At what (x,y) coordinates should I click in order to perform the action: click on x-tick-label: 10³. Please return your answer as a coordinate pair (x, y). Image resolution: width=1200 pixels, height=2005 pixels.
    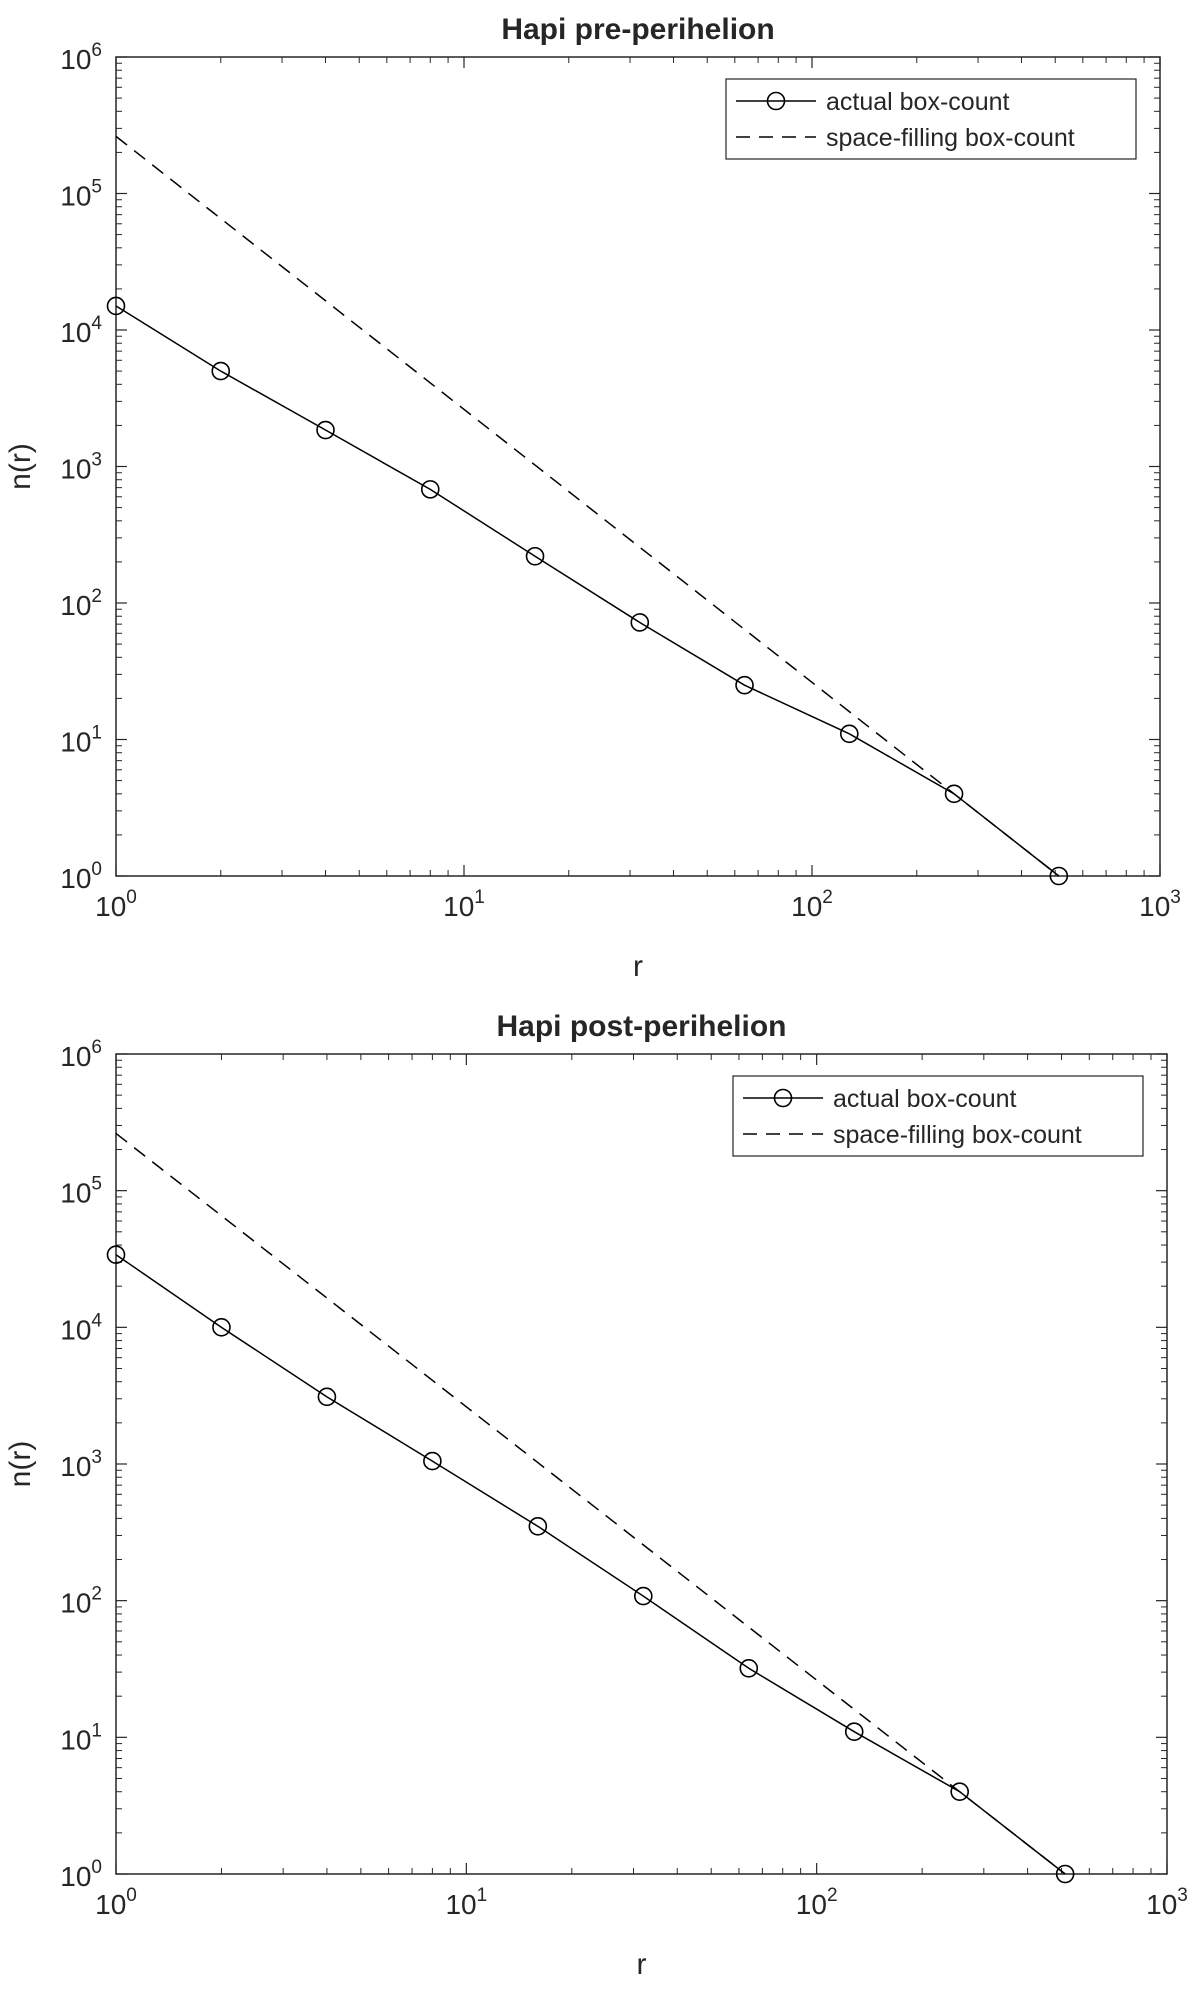
    Looking at the image, I should click on (1160, 904).